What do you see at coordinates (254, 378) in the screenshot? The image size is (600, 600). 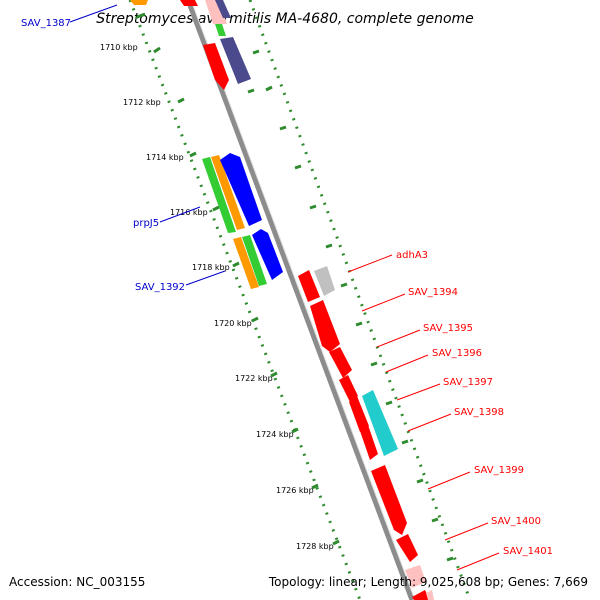 I see `tick-label: 1722 kbp` at bounding box center [254, 378].